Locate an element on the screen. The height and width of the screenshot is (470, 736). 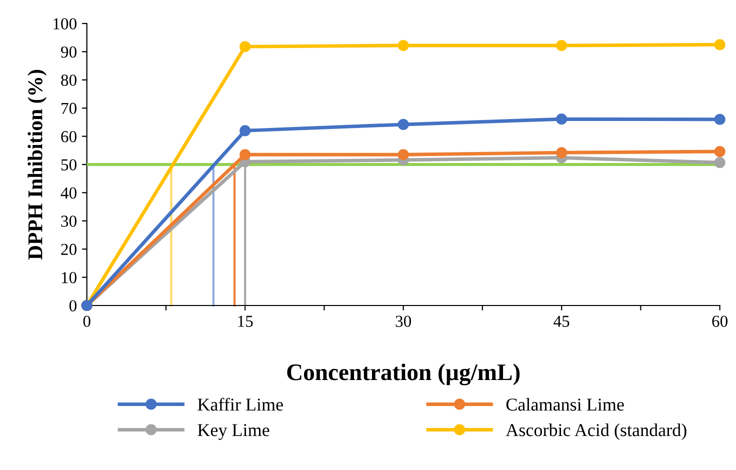
x-axis-title: Concentration (µg/mL) is located at coordinates (403, 375).